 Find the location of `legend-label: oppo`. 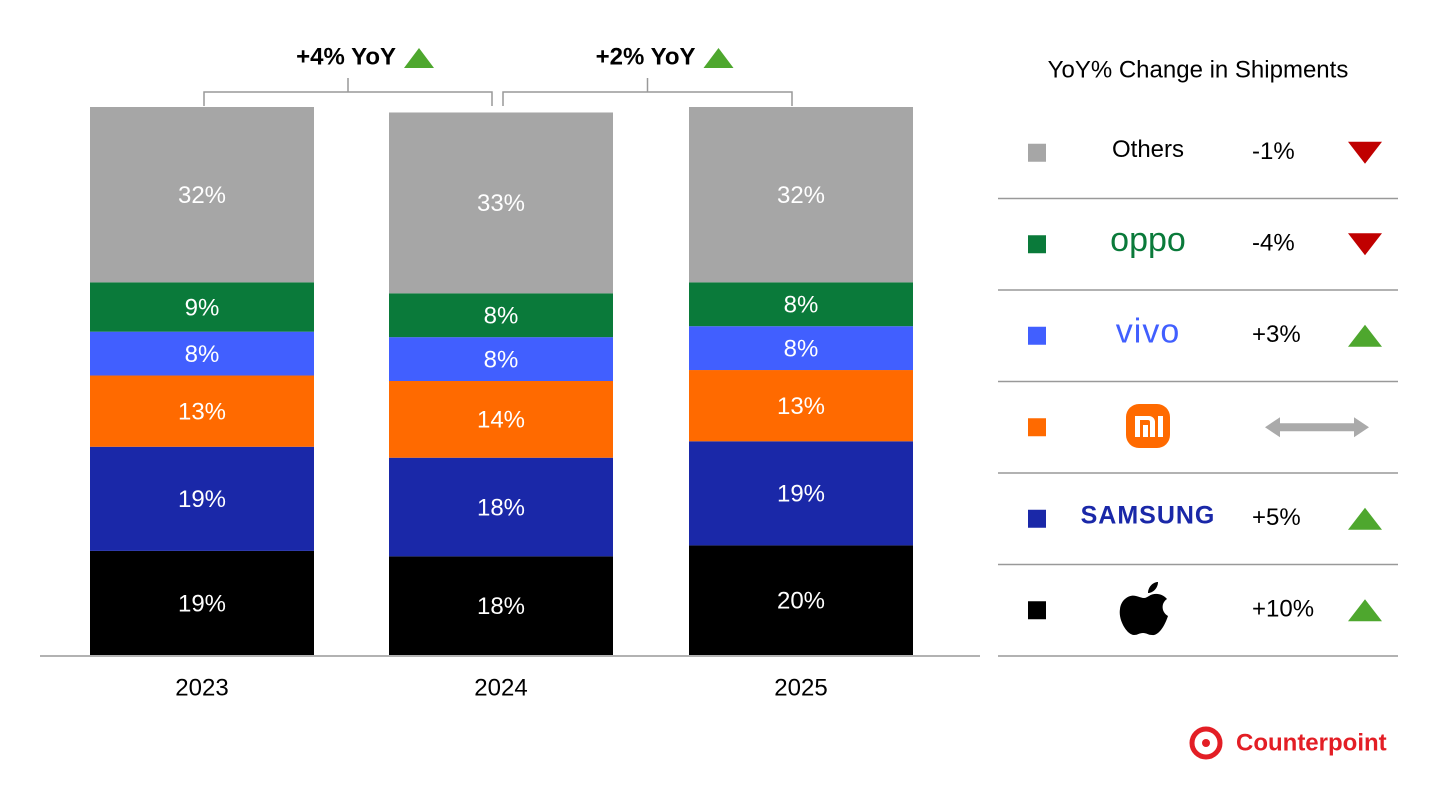

legend-label: oppo is located at coordinates (1148, 240).